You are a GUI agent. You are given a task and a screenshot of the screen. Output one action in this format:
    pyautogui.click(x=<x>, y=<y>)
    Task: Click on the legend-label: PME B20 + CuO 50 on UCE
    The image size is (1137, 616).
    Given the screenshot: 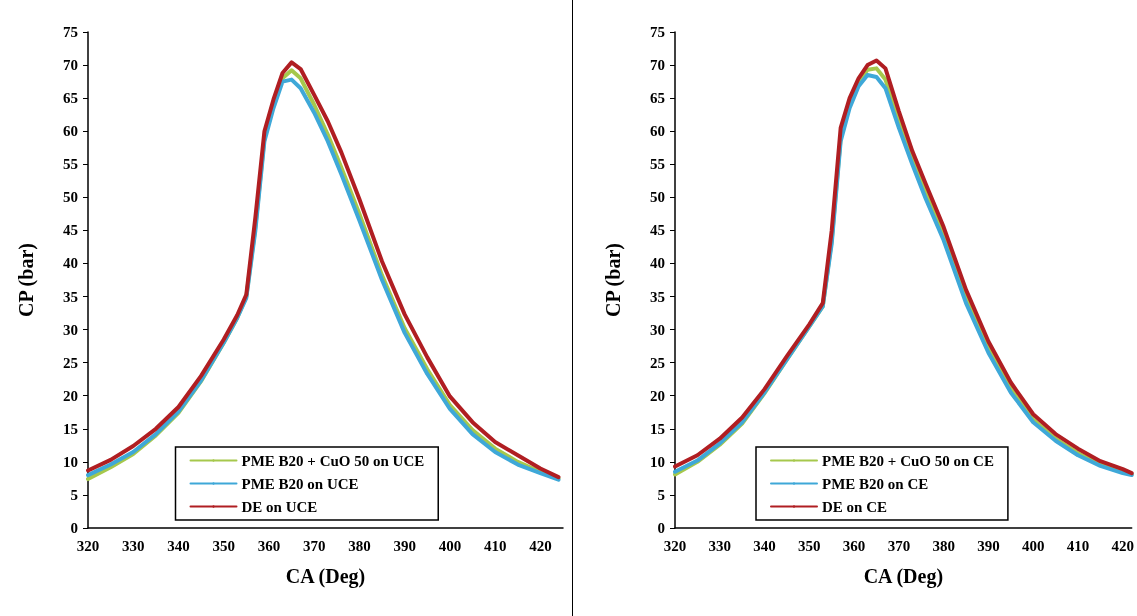 What is the action you would take?
    pyautogui.click(x=333, y=460)
    